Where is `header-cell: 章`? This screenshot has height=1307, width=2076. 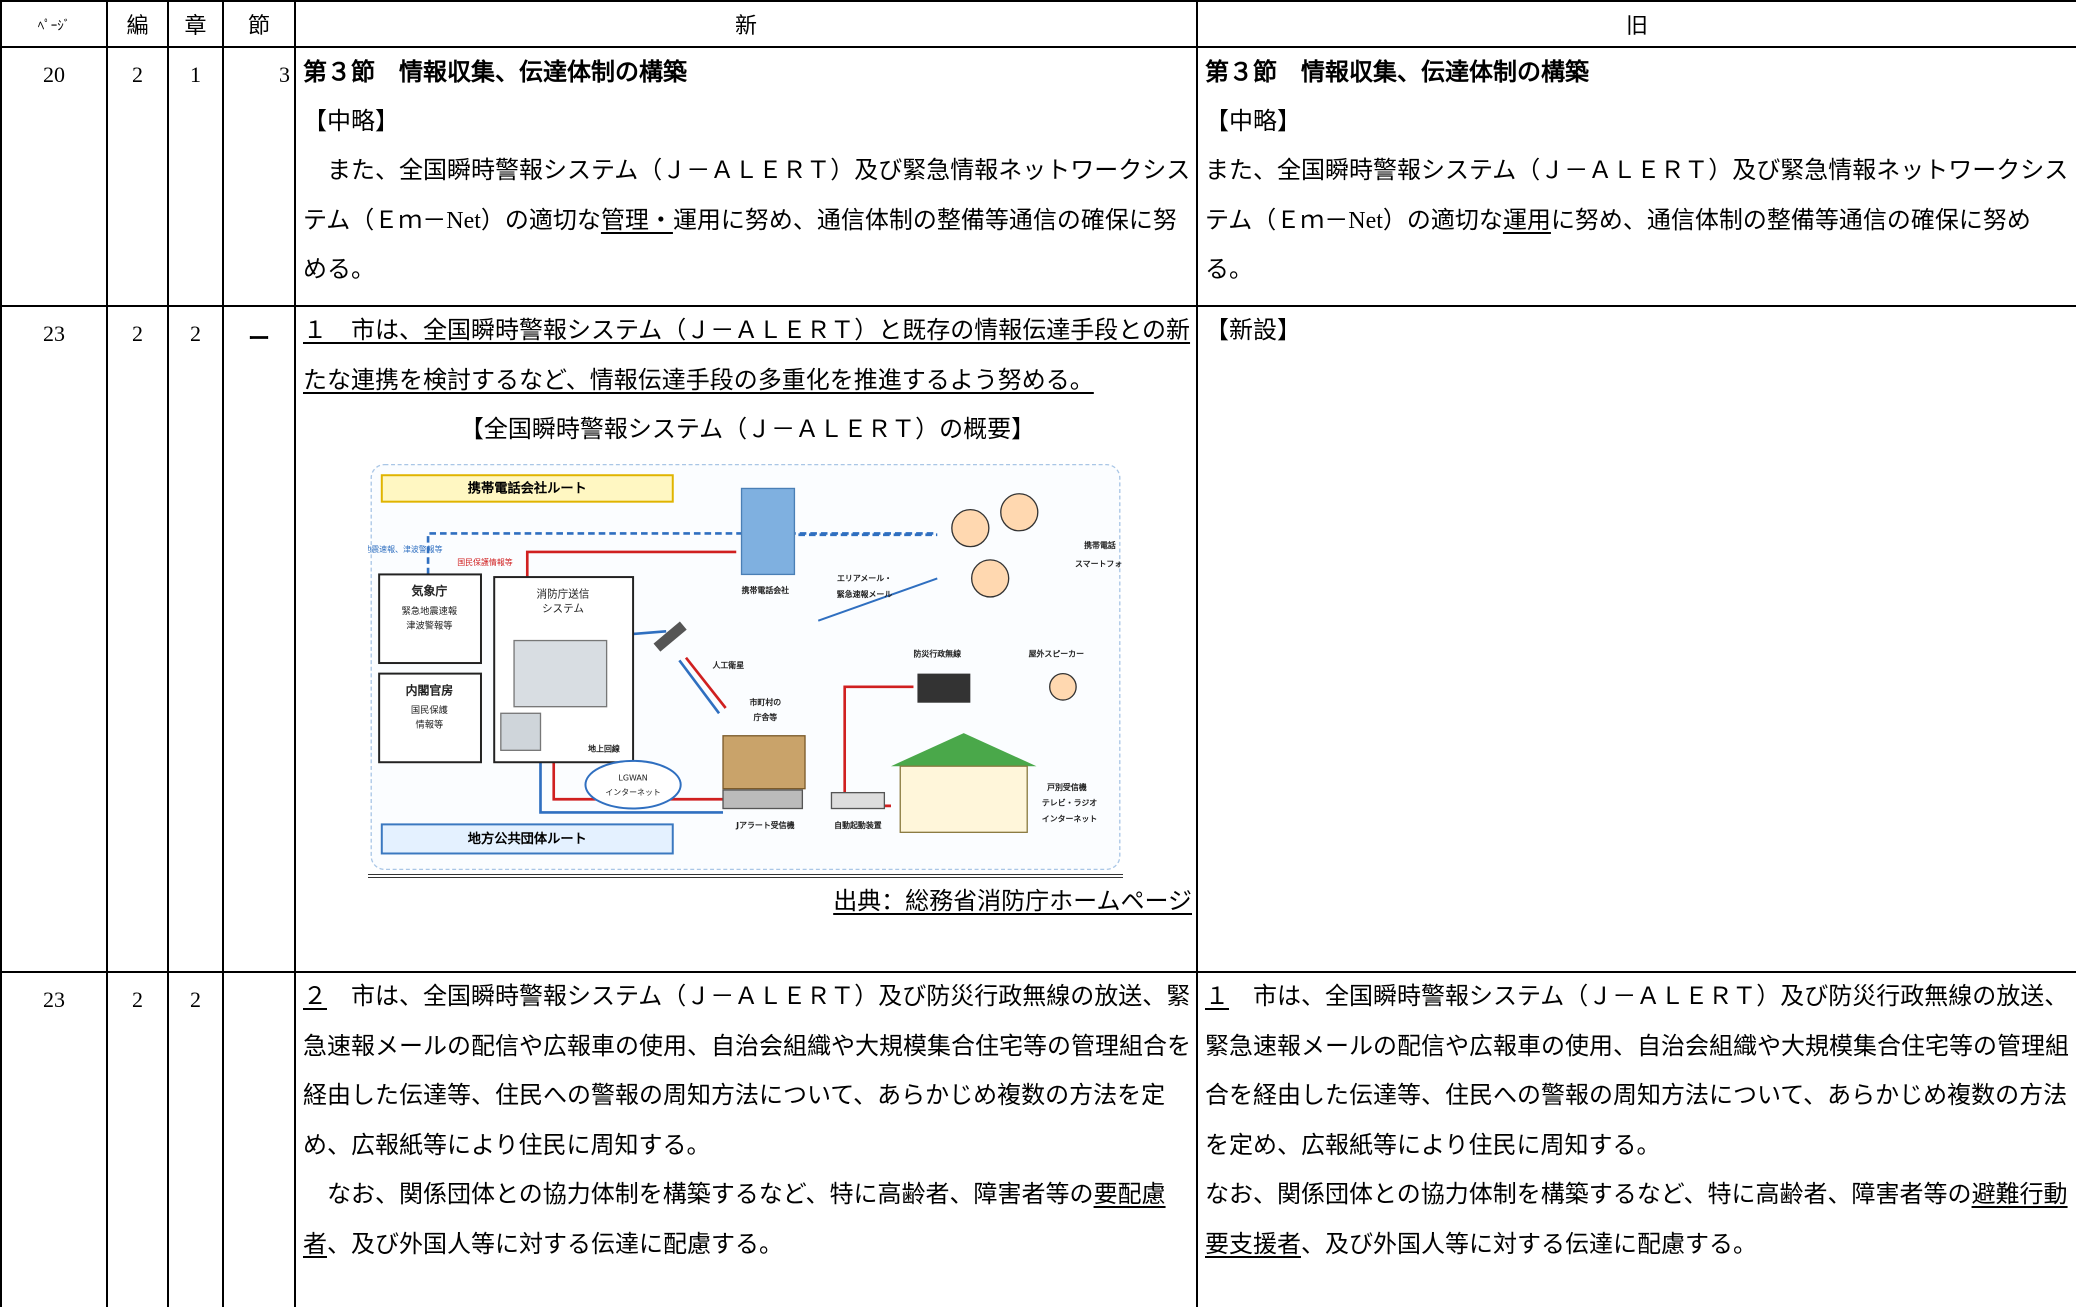
header-cell: 章 is located at coordinates (195, 24).